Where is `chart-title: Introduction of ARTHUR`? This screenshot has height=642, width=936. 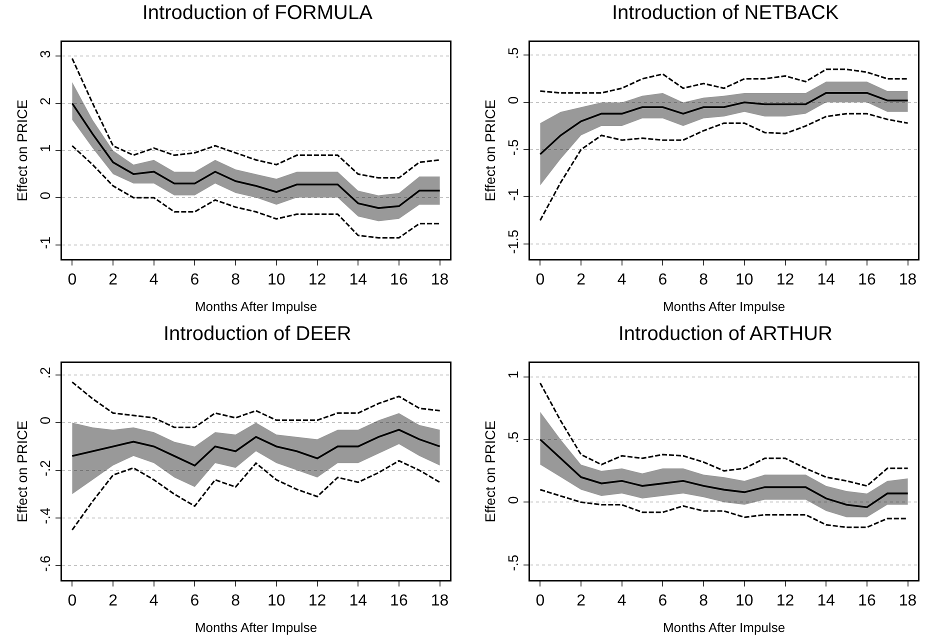 chart-title: Introduction of ARTHUR is located at coordinates (725, 333).